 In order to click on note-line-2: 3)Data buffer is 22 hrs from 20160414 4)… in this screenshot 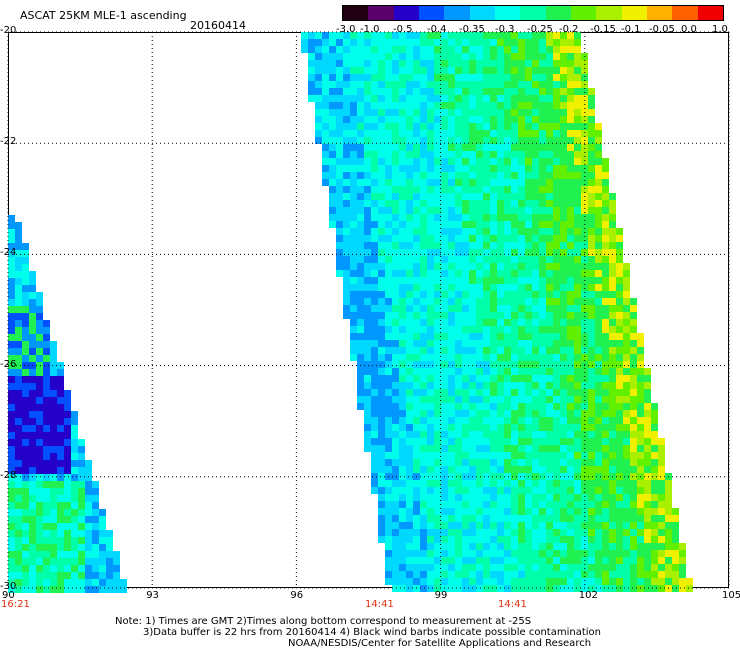, I will do `click(372, 632)`.